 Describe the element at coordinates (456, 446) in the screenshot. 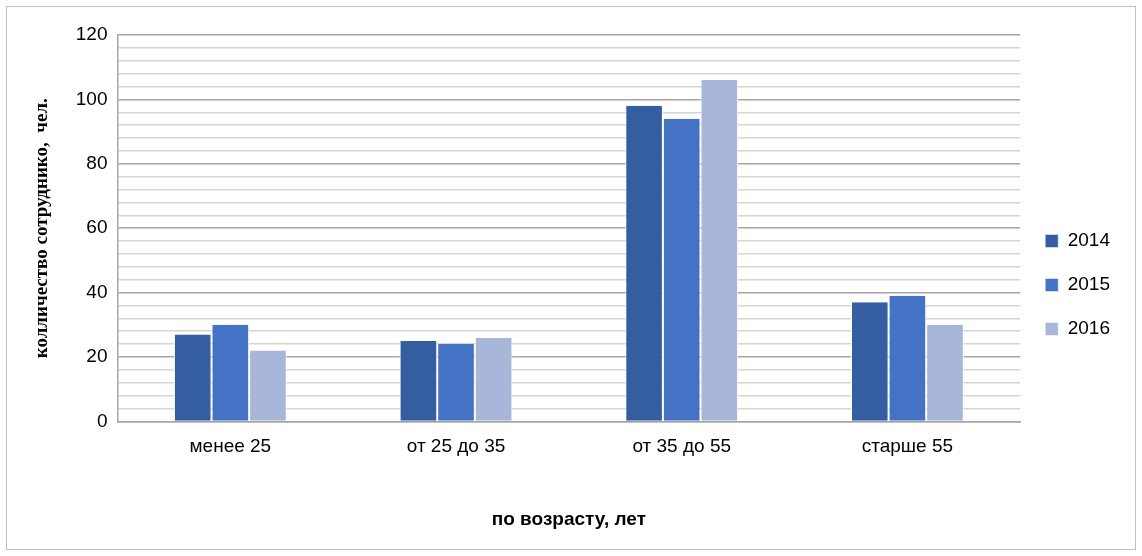

I see `x-tick-label: от 25 до 35` at that location.